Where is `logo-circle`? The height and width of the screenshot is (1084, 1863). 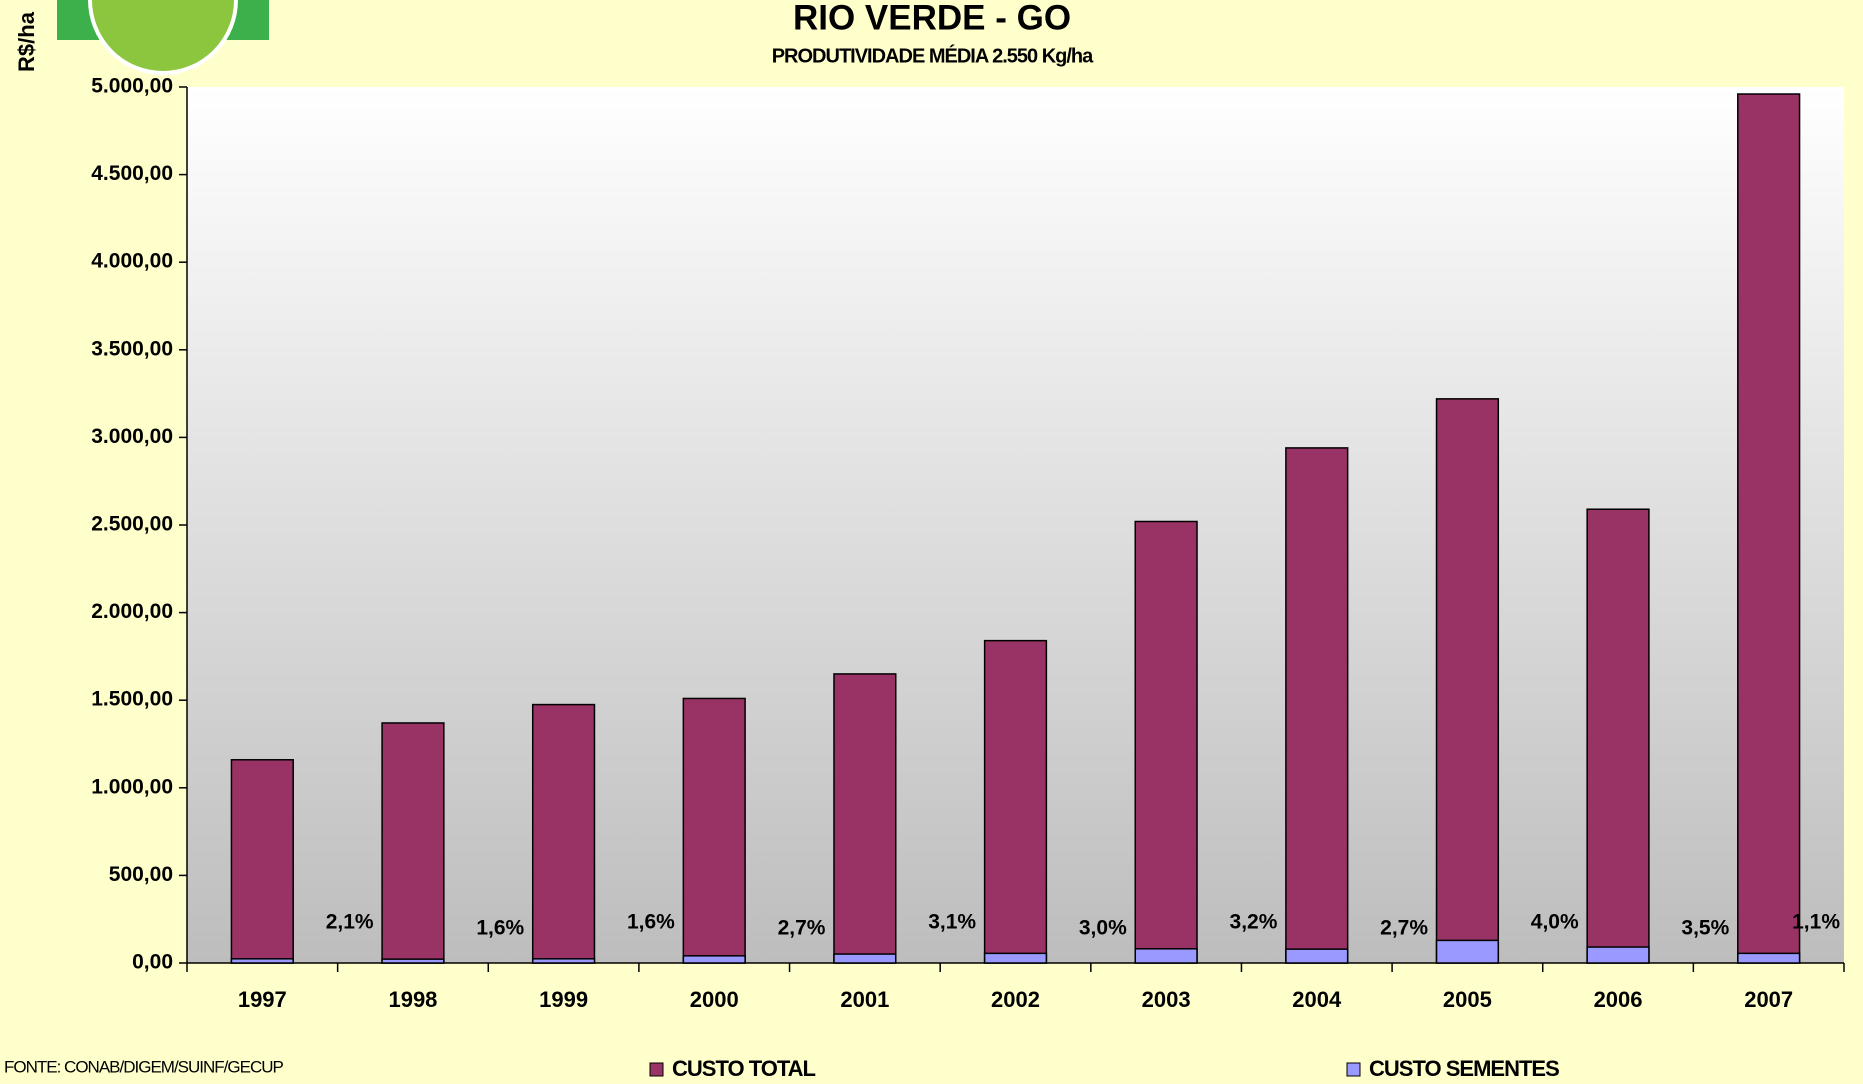
logo-circle is located at coordinates (163, 37).